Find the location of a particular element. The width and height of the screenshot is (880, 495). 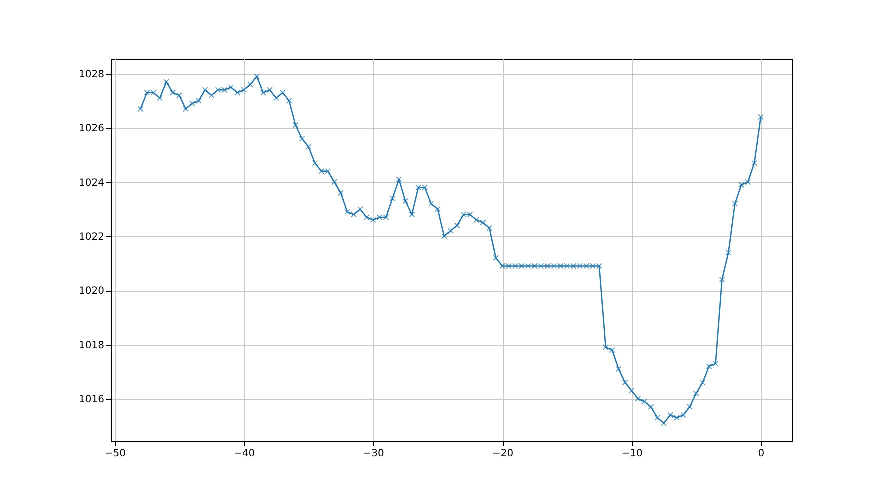

y-tick-label: 1026 is located at coordinates (91, 129).